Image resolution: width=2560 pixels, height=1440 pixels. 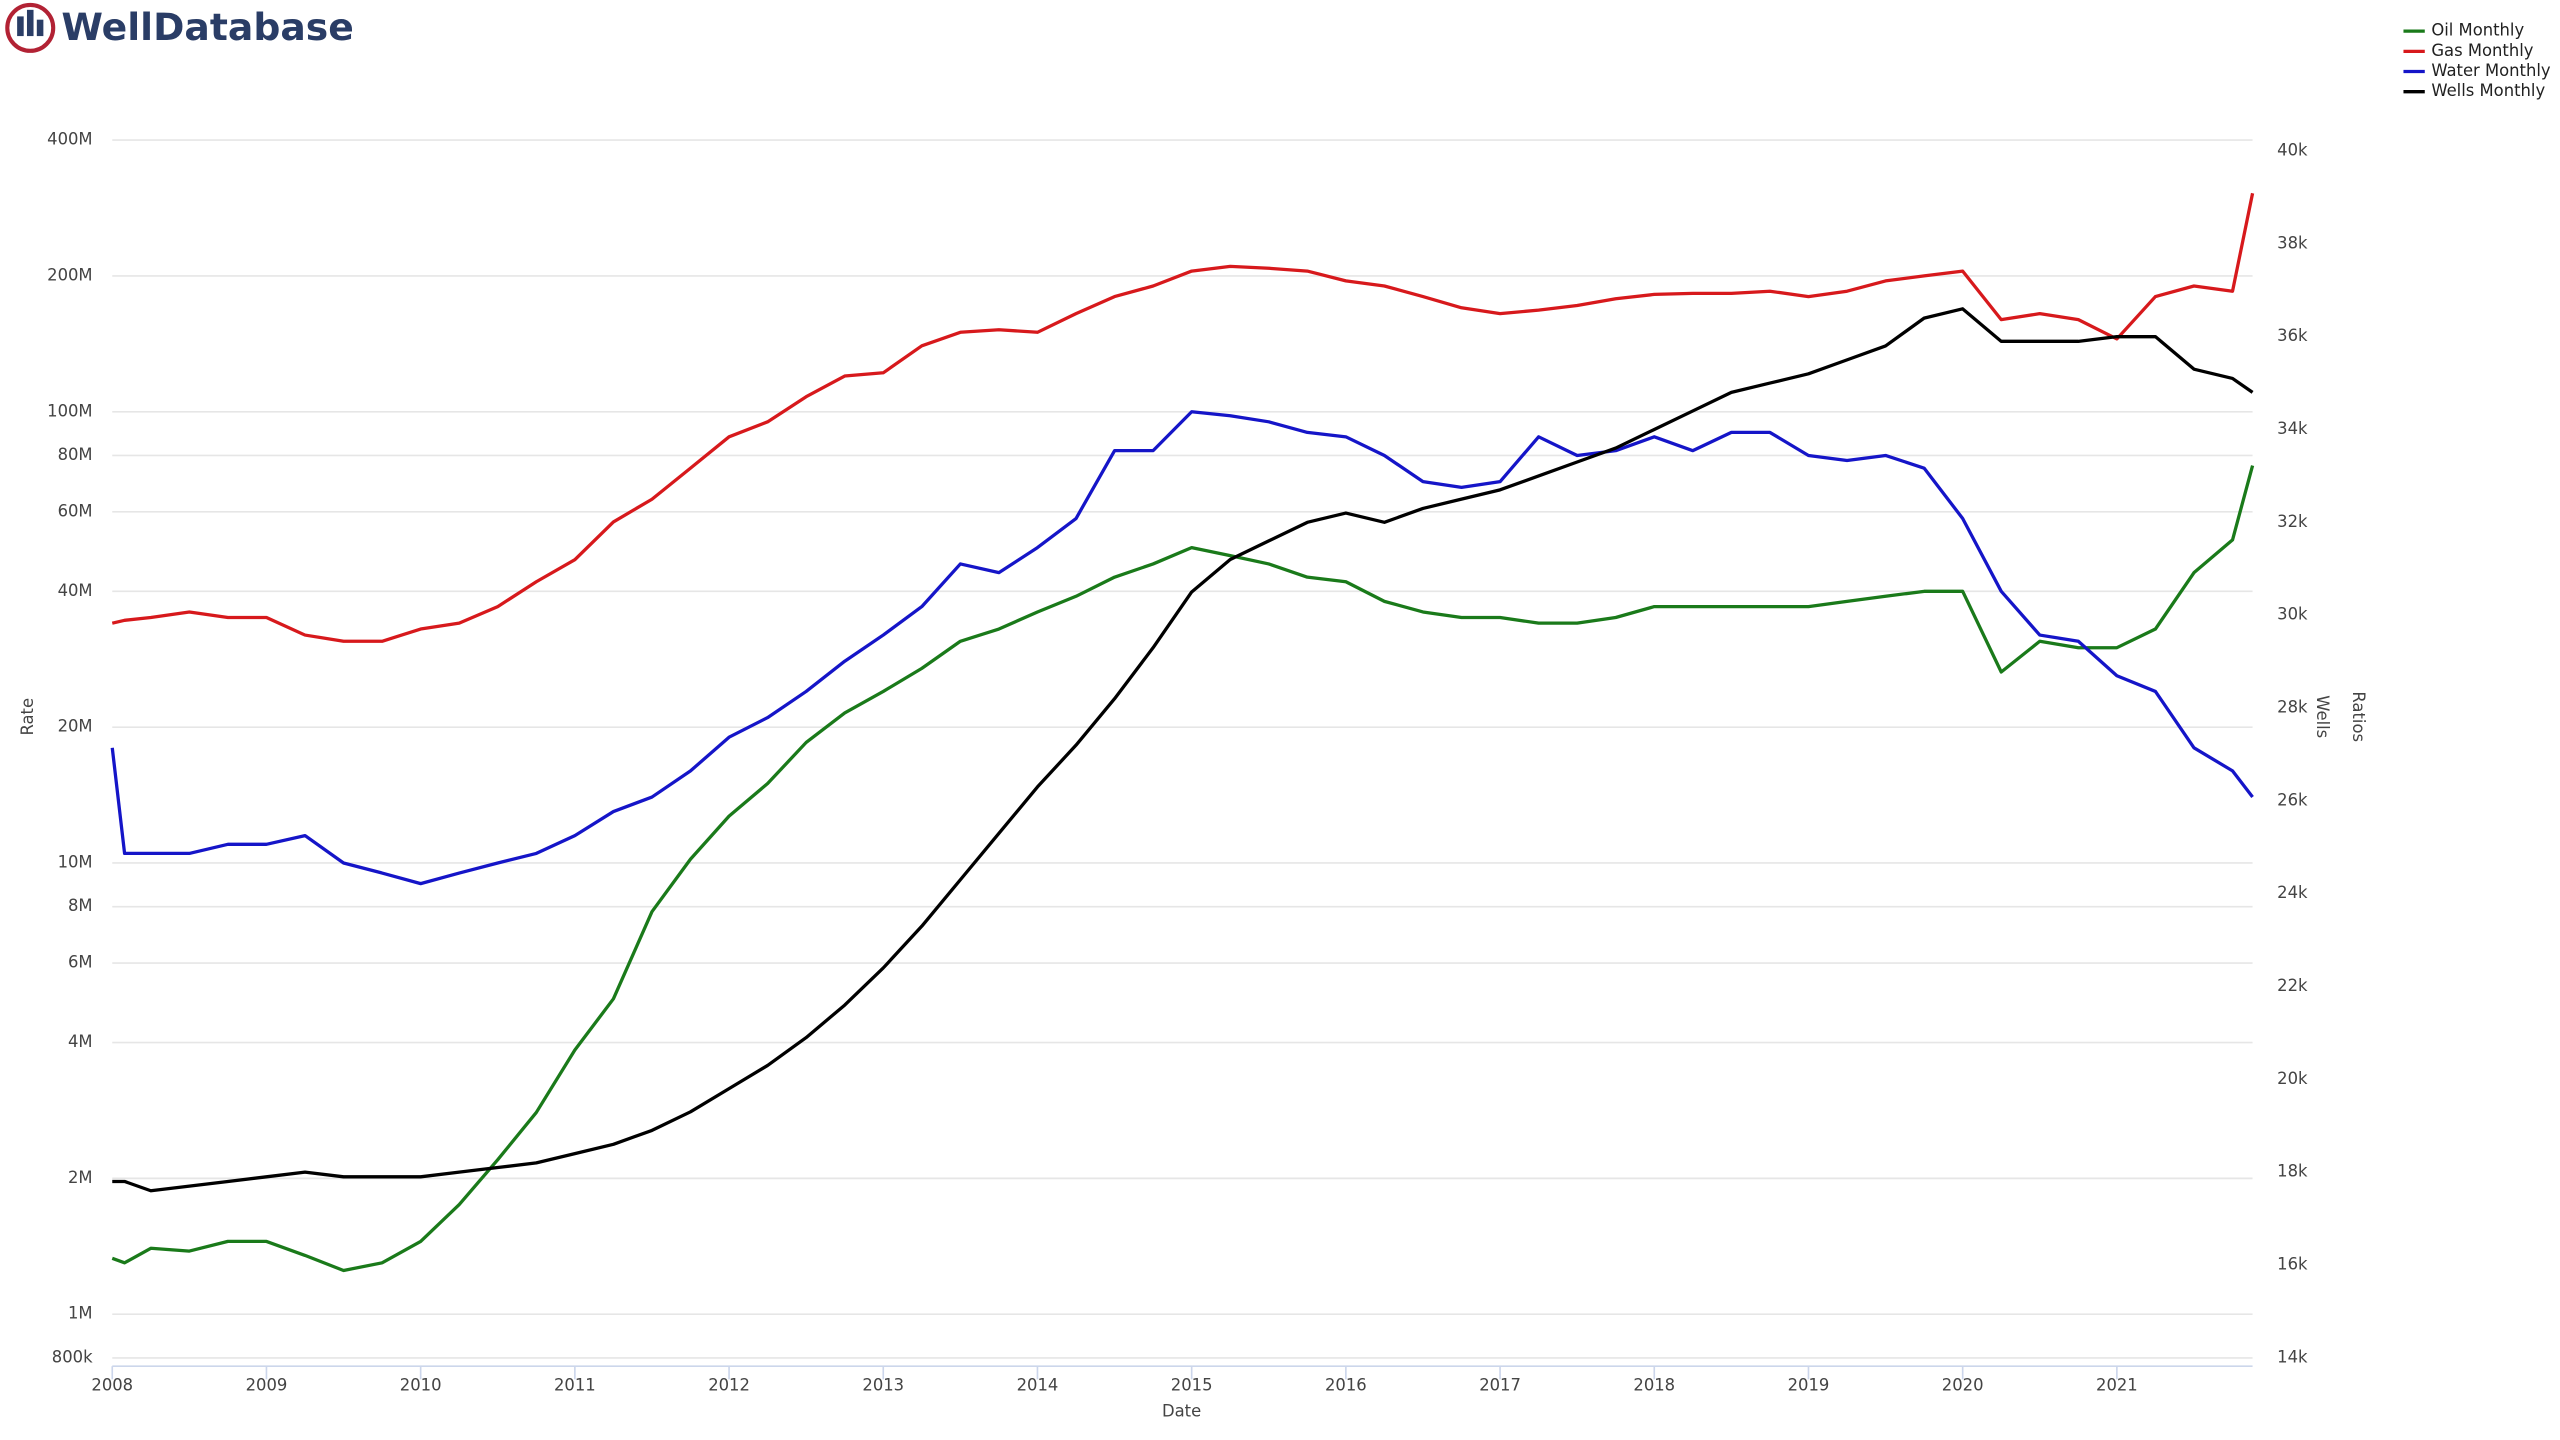 What do you see at coordinates (80, 1313) in the screenshot?
I see `y-tick-label: 1M` at bounding box center [80, 1313].